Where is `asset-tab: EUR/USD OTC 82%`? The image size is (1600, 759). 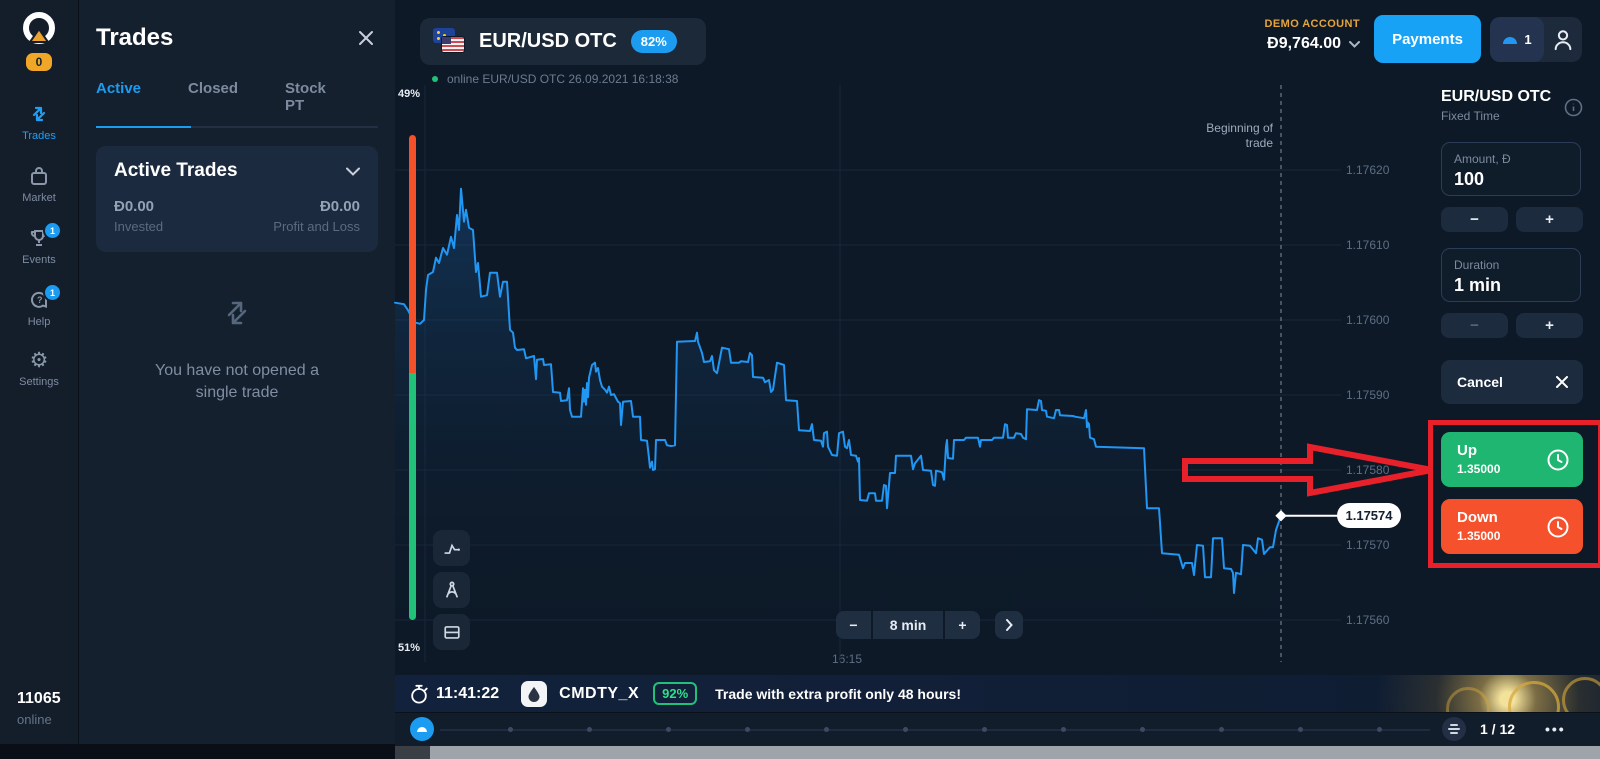
asset-tab: EUR/USD OTC 82% is located at coordinates (563, 41).